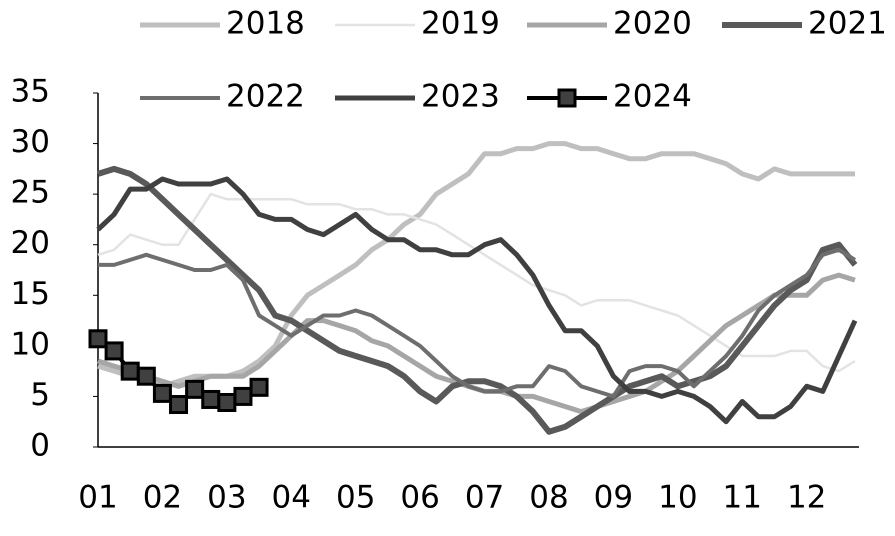 The width and height of the screenshot is (895, 536). I want to click on legend-label: 2022, so click(265, 97).